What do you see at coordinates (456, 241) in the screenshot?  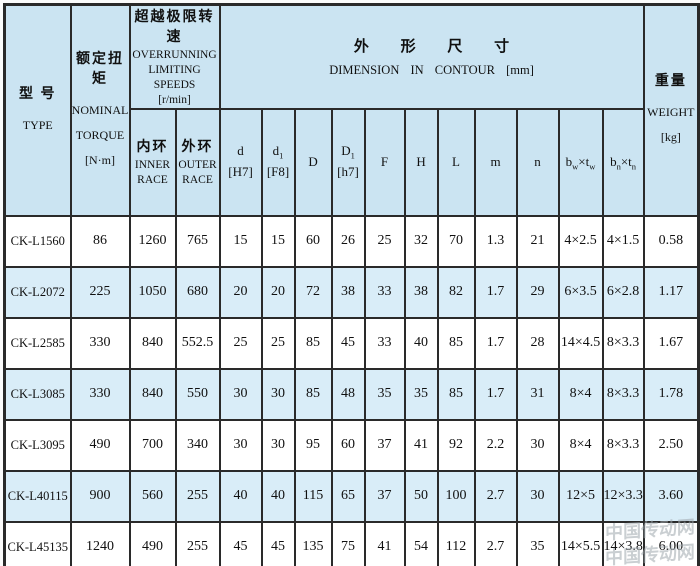 I see `cell-l: 70` at bounding box center [456, 241].